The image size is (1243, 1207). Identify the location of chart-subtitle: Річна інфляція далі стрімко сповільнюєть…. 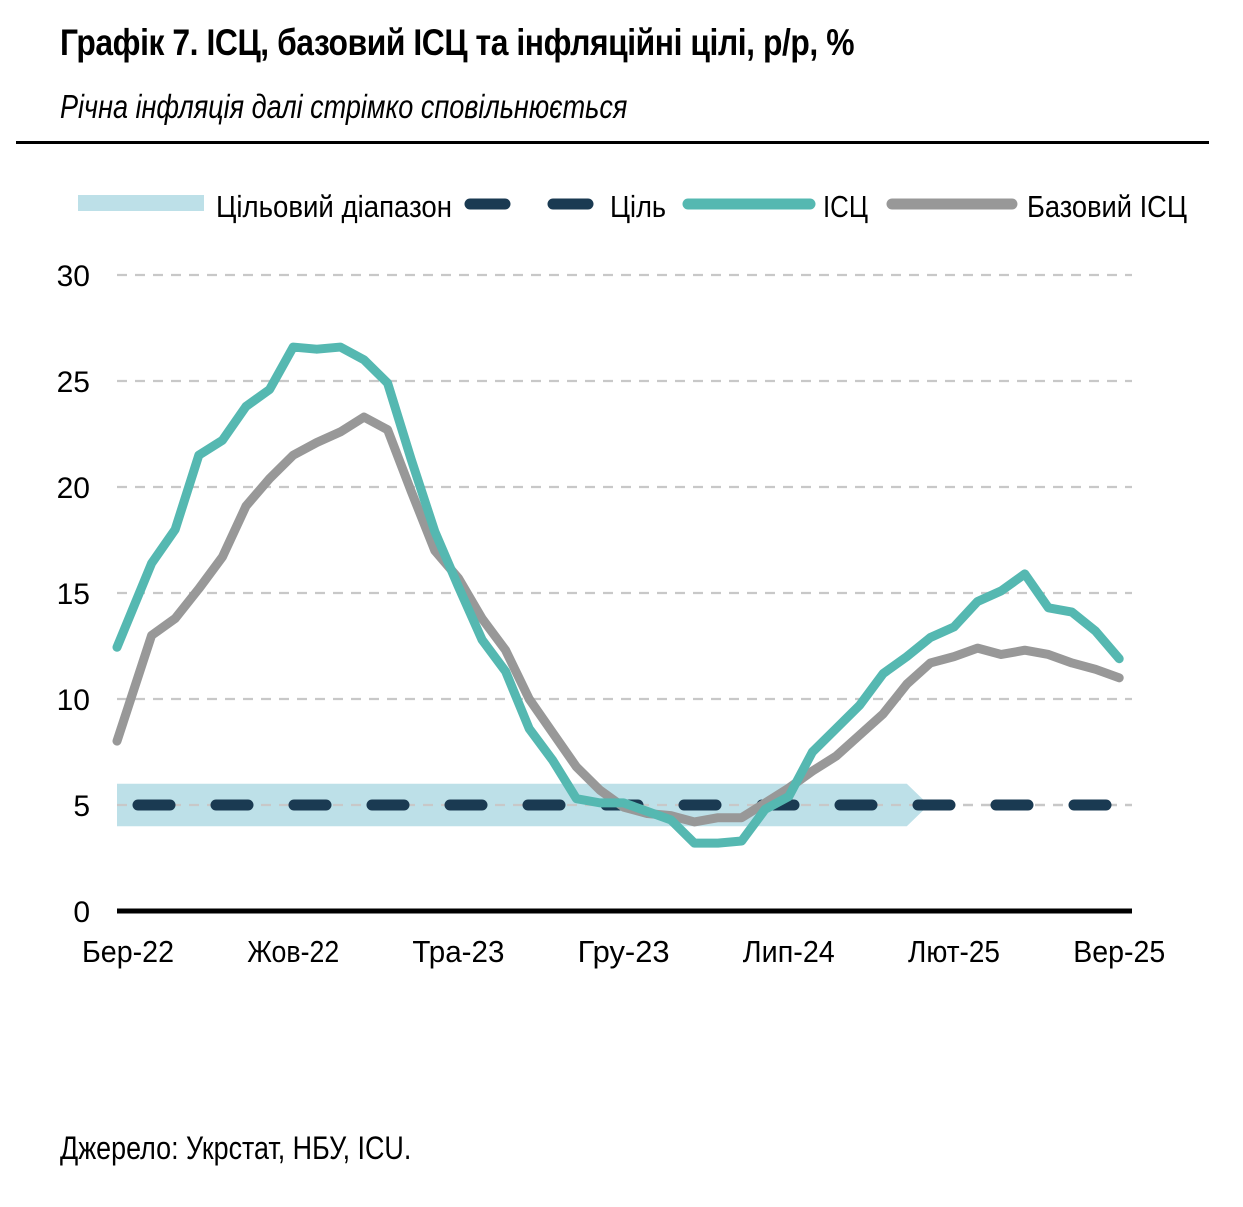
(344, 106).